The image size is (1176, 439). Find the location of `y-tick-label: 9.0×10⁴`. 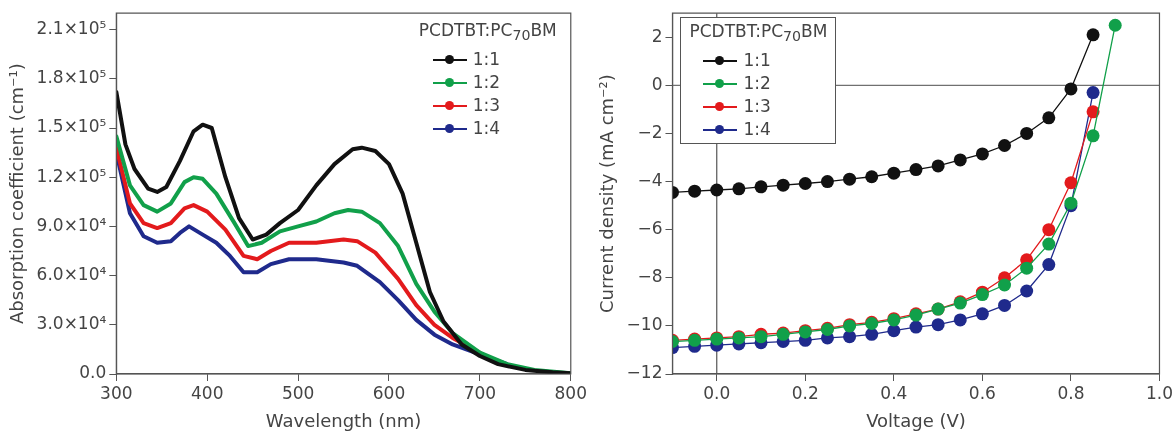

y-tick-label: 9.0×10⁴ is located at coordinates (71, 224).